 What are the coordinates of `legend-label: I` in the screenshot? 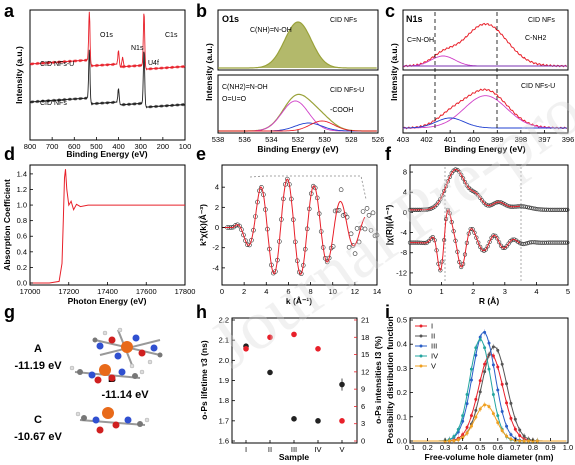 It's located at (432, 326).